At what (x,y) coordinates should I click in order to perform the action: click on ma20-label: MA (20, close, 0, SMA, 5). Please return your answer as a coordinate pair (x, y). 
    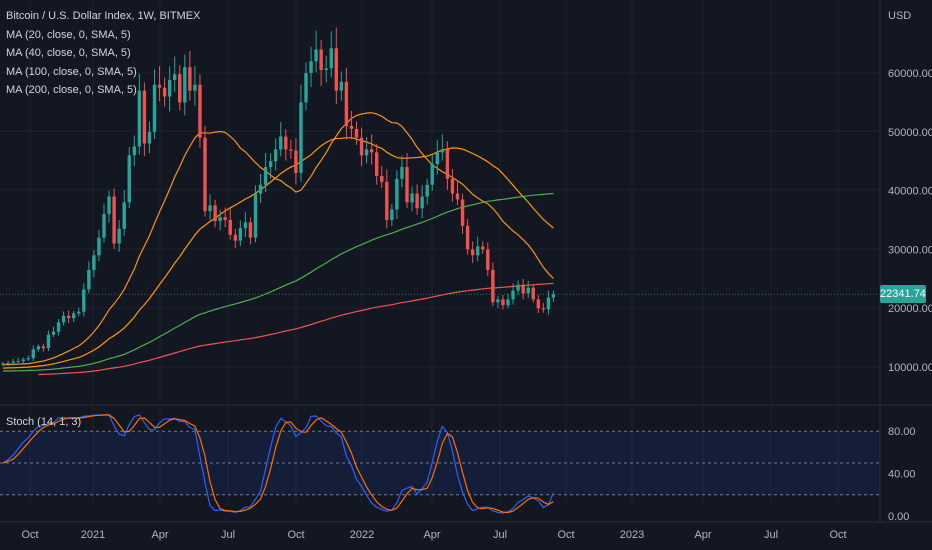
    Looking at the image, I should click on (68, 34).